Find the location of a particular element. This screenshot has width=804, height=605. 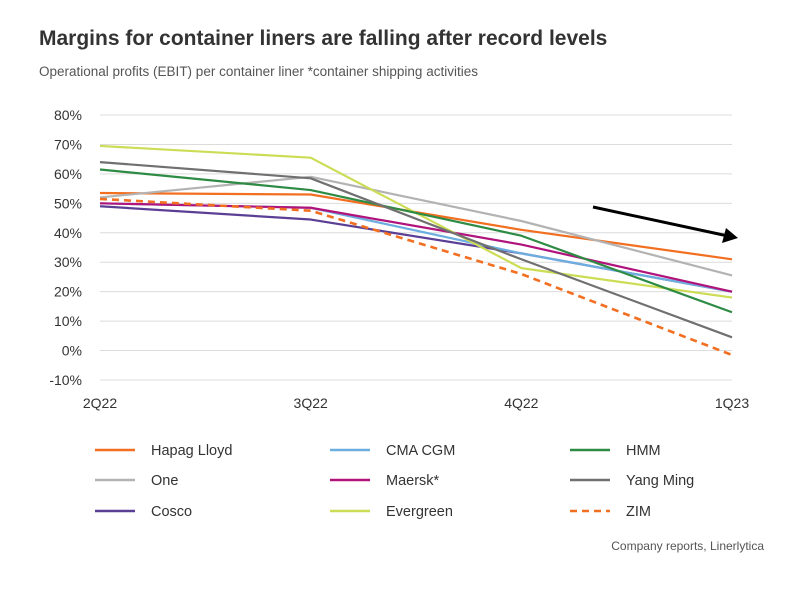

legend-item-evergreen: Evergreen is located at coordinates (391, 512).